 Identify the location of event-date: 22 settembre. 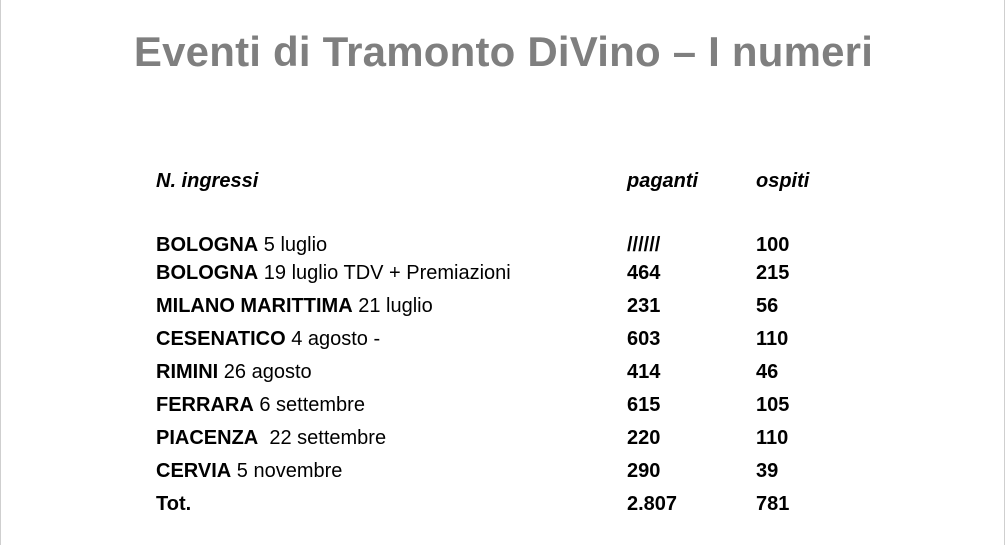
(322, 438).